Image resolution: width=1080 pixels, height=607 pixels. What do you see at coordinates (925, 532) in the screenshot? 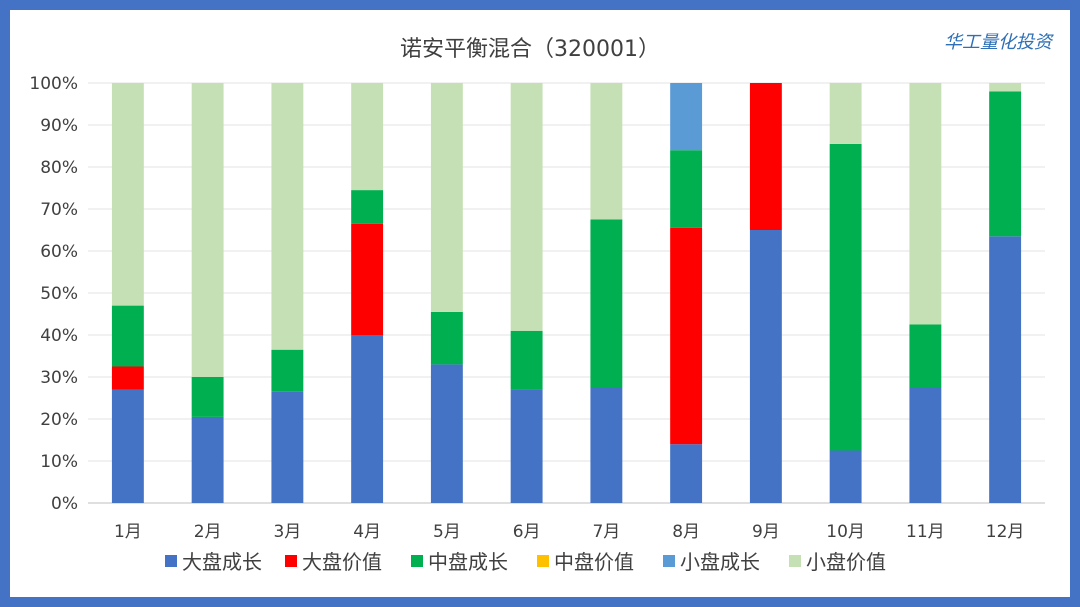
I see `x-tick-label: 11月` at bounding box center [925, 532].